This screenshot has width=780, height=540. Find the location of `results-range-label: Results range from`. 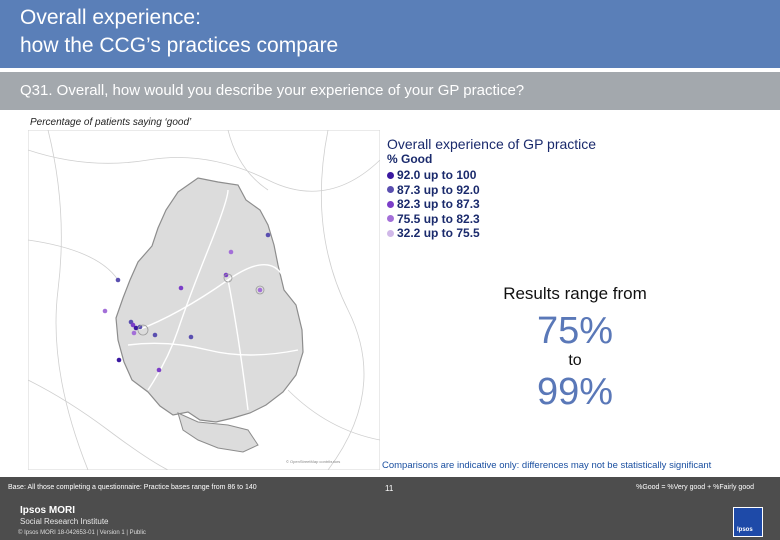

results-range-label: Results range from is located at coordinates (575, 293).